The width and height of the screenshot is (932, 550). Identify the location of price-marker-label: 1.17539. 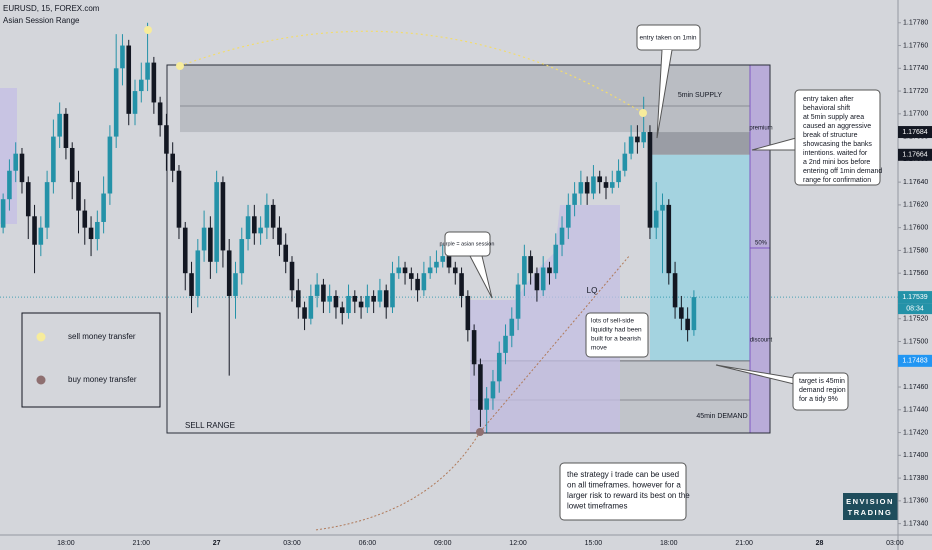
(914, 297).